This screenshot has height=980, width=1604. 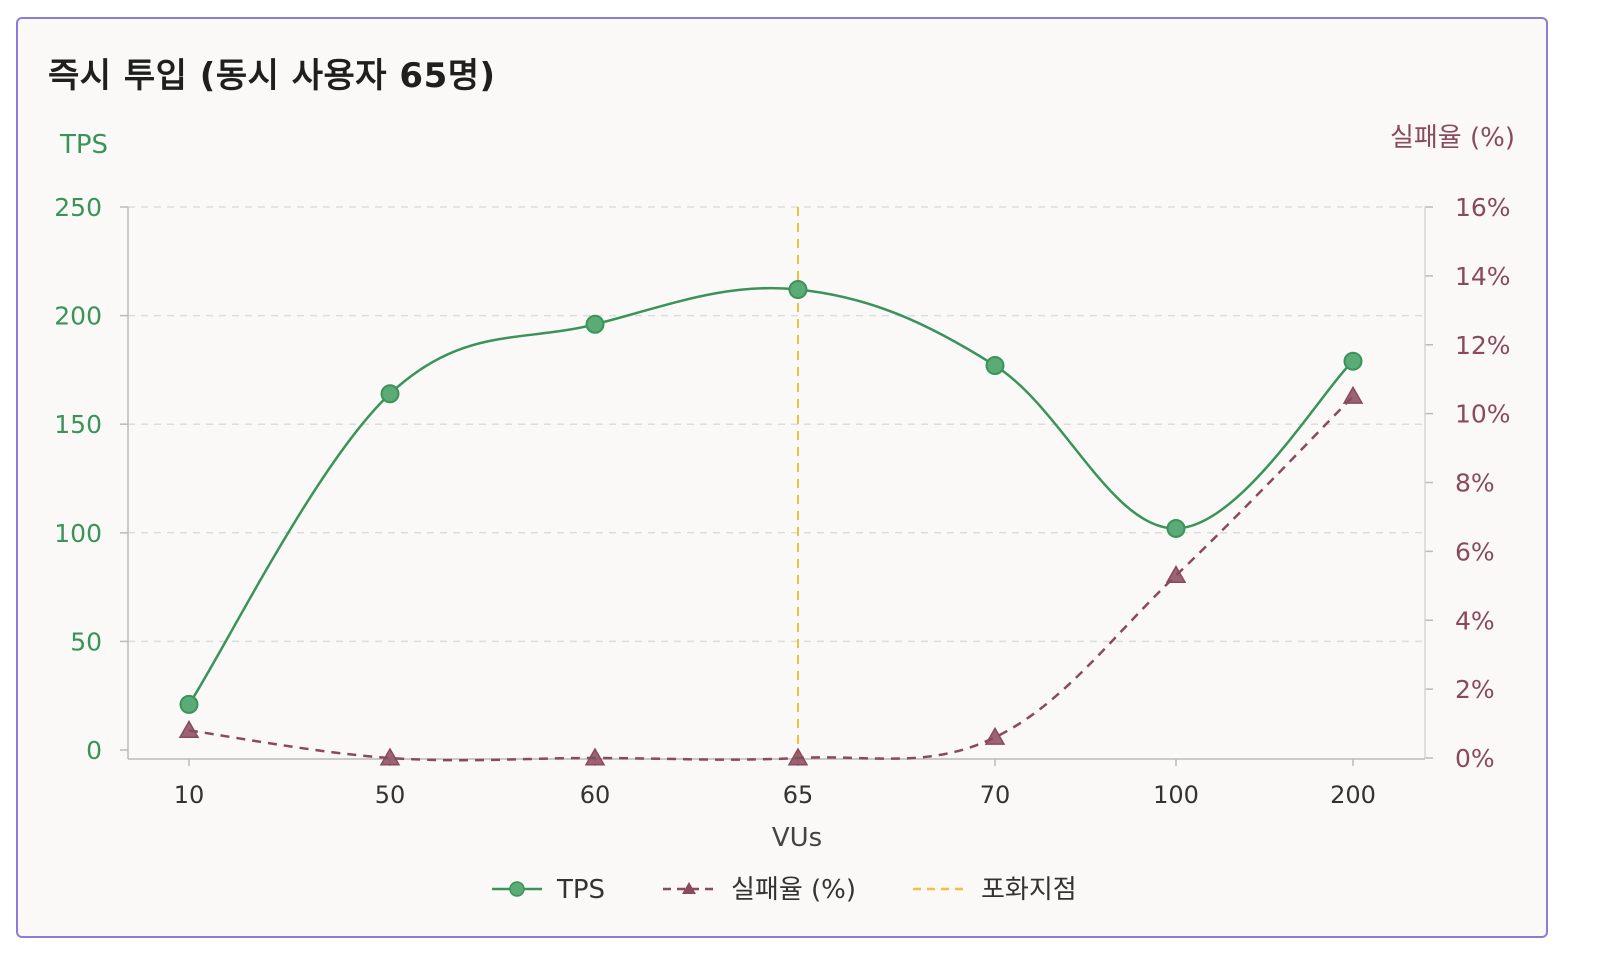 I want to click on legend-saturation-label: 포화지점, so click(x=1029, y=890).